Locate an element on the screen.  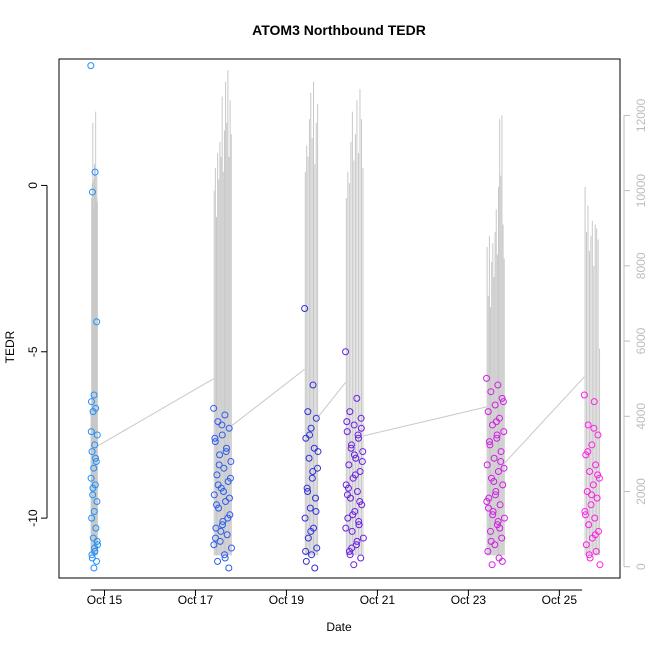
y2-tick-label: 10000 is located at coordinates (641, 191).